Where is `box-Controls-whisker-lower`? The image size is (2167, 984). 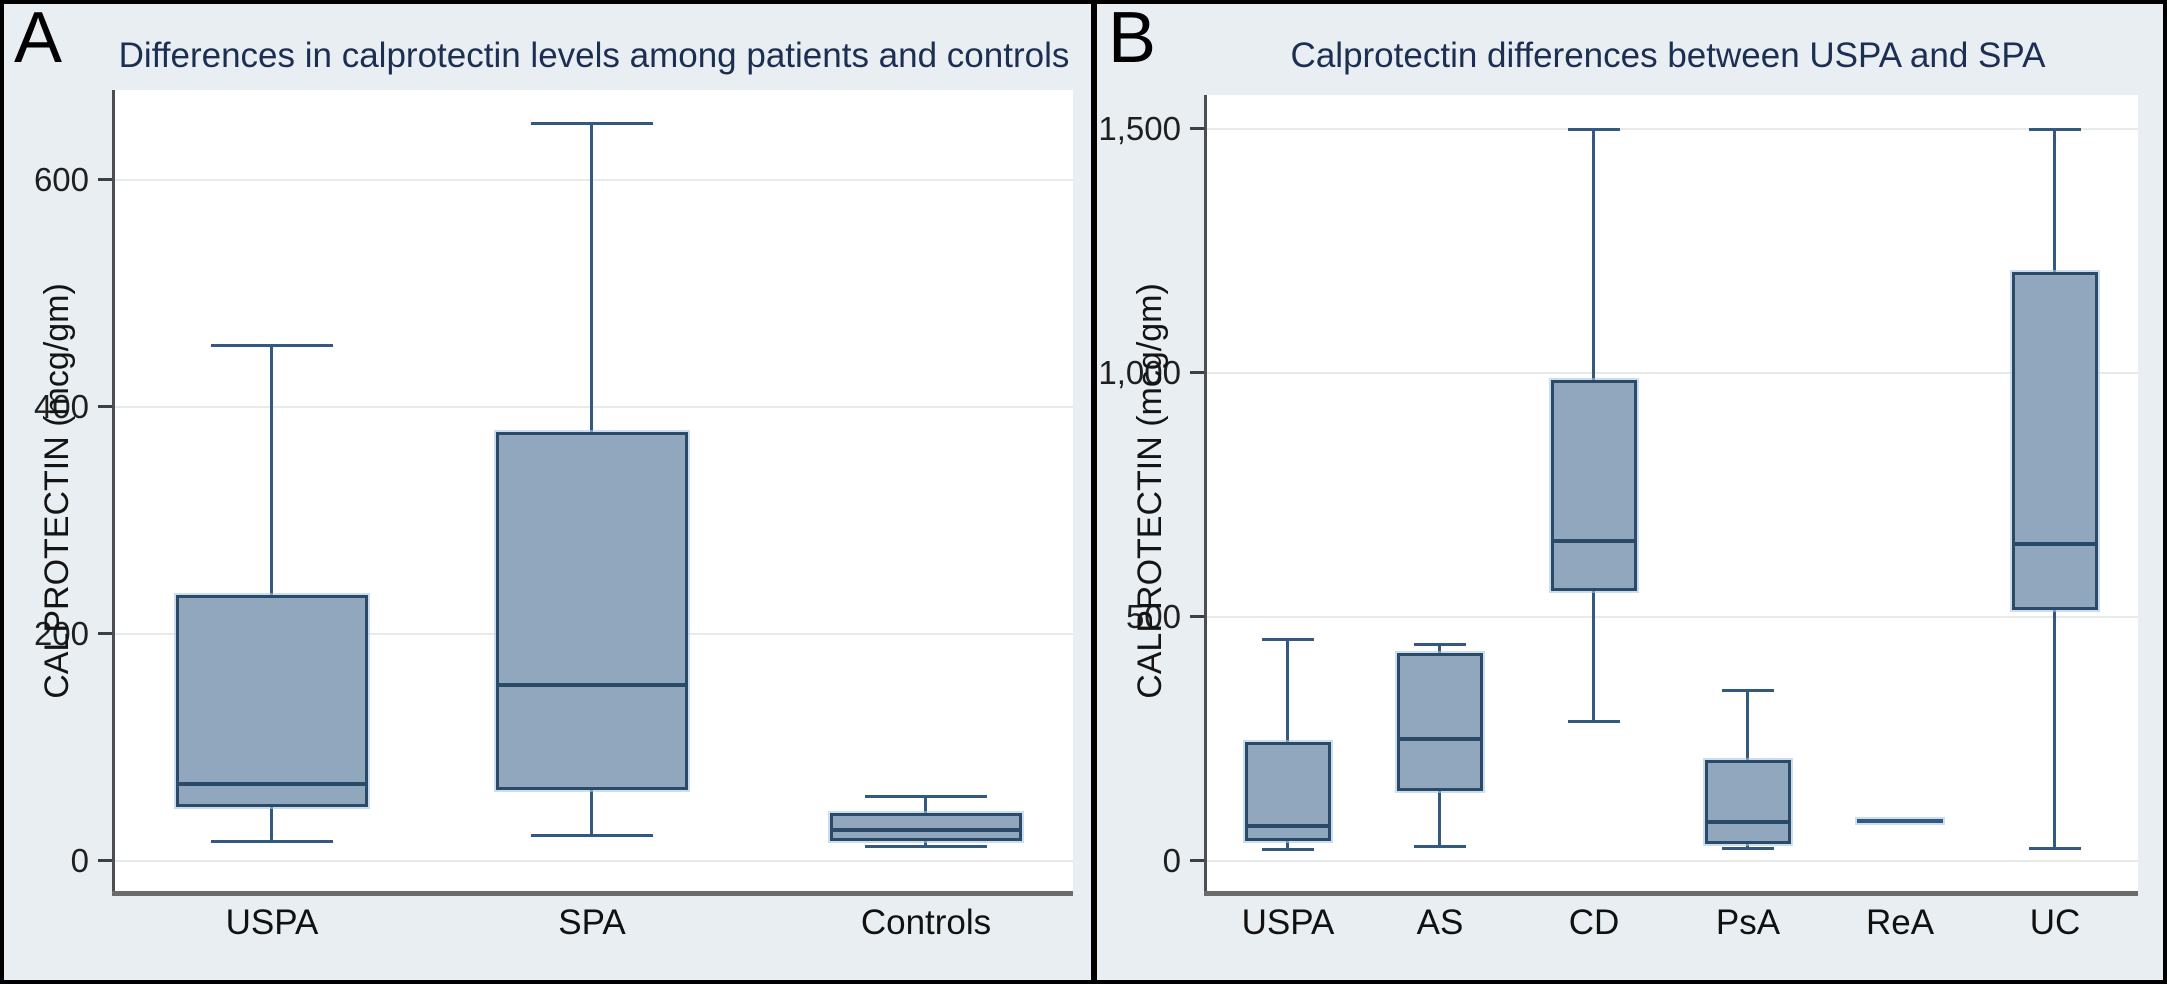 box-Controls-whisker-lower is located at coordinates (925, 843).